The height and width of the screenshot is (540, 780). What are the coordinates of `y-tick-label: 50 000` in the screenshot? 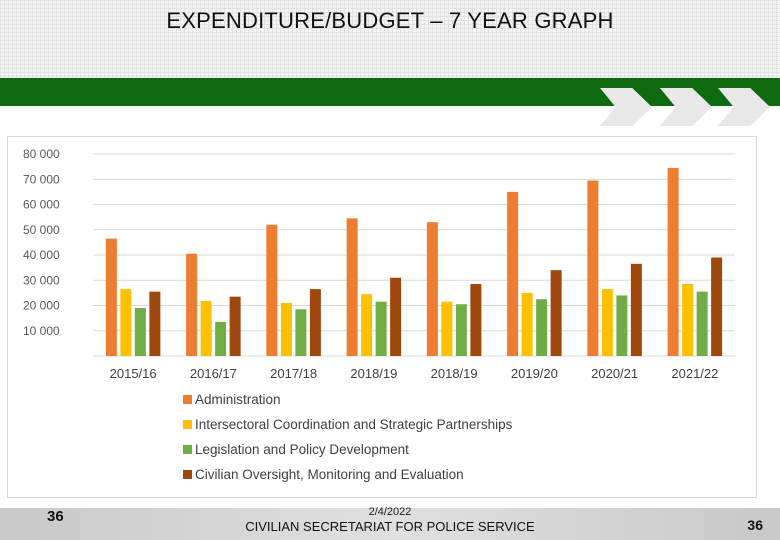 It's located at (41, 230).